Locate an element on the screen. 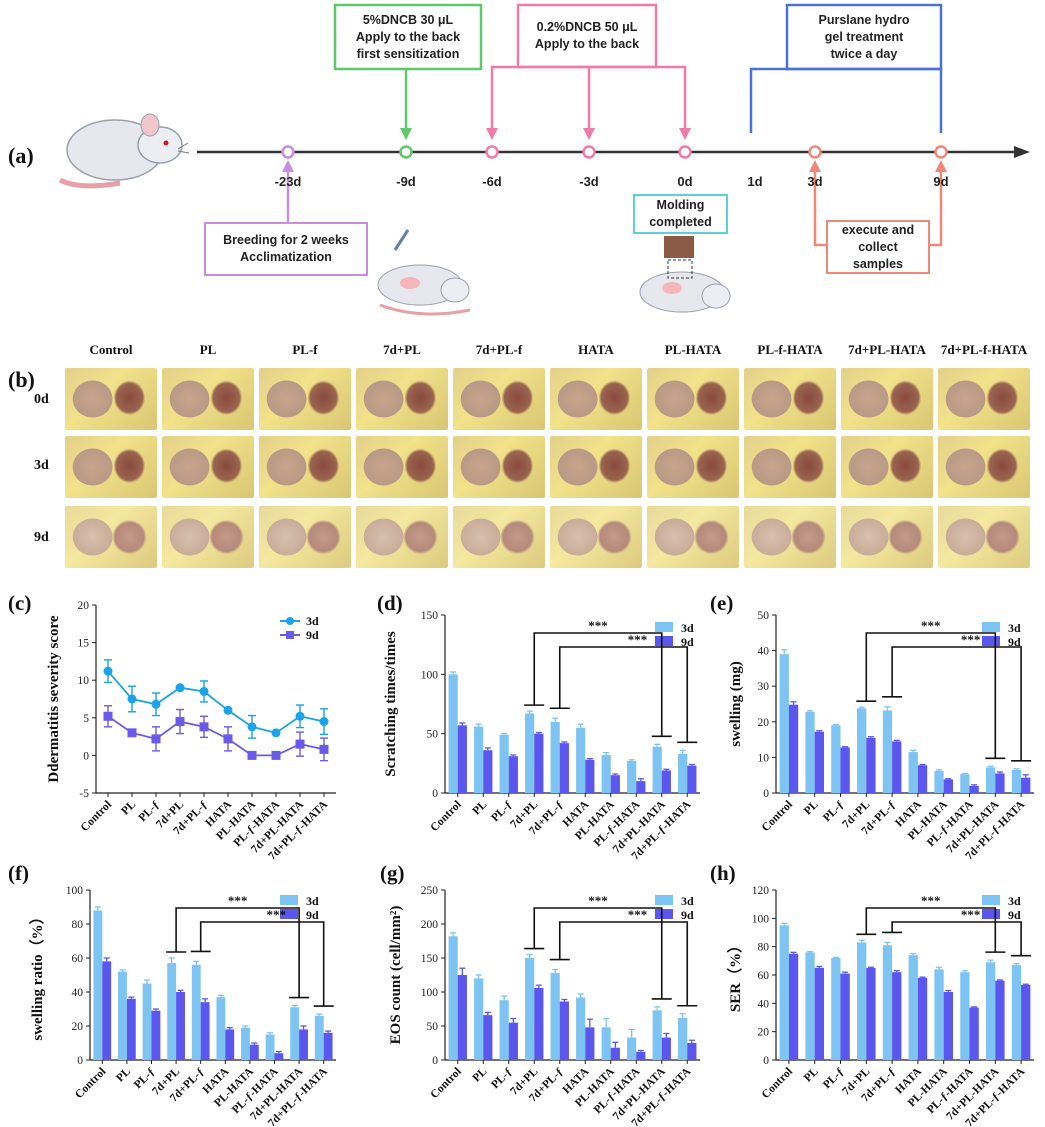 This screenshot has height=1127, width=1045. y-tick-label: 150 is located at coordinates (430, 616).